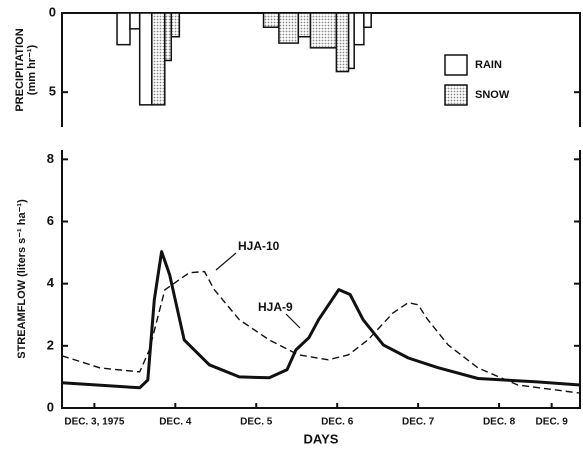 The width and height of the screenshot is (583, 449). I want to click on y-tick-label: 2, so click(50, 344).